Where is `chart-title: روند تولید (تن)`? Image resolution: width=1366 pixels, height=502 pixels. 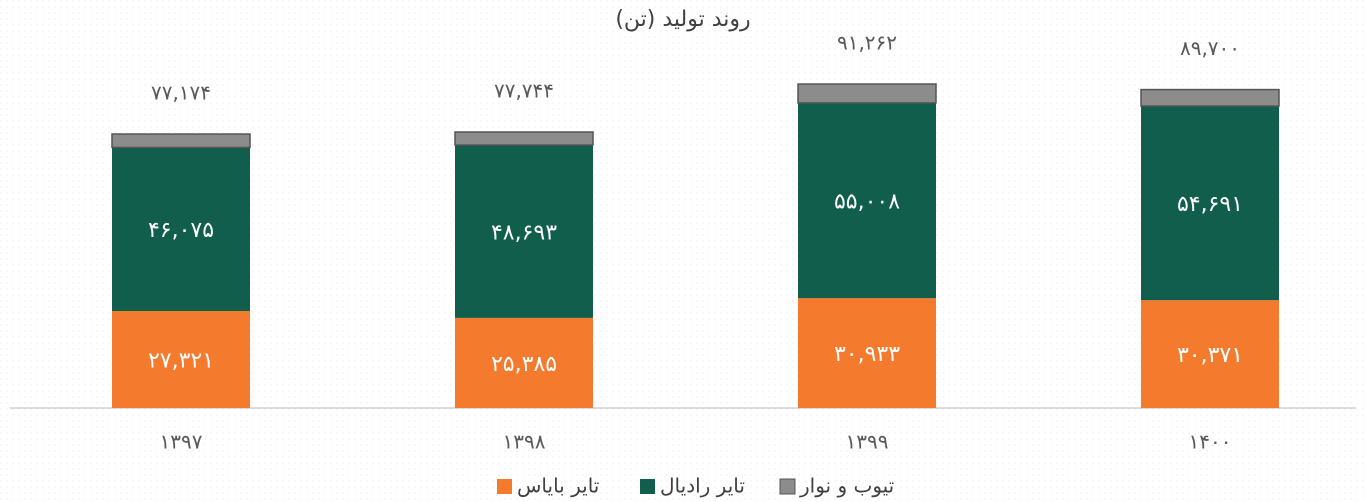 chart-title: روند تولید (تن) is located at coordinates (682, 19).